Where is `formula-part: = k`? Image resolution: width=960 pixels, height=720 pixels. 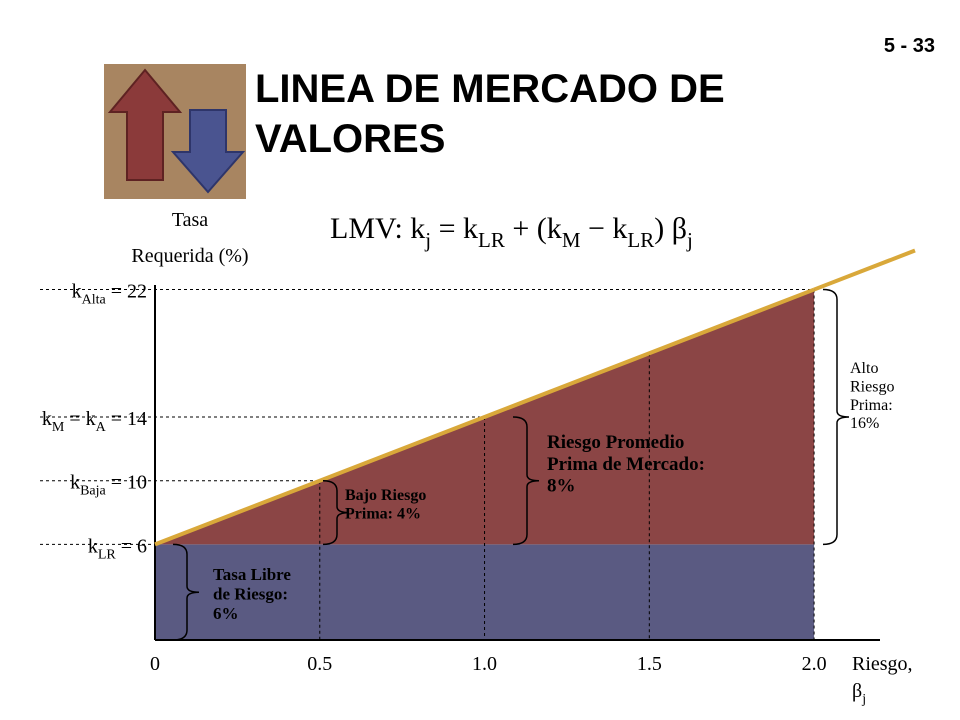 formula-part: = k is located at coordinates (454, 228).